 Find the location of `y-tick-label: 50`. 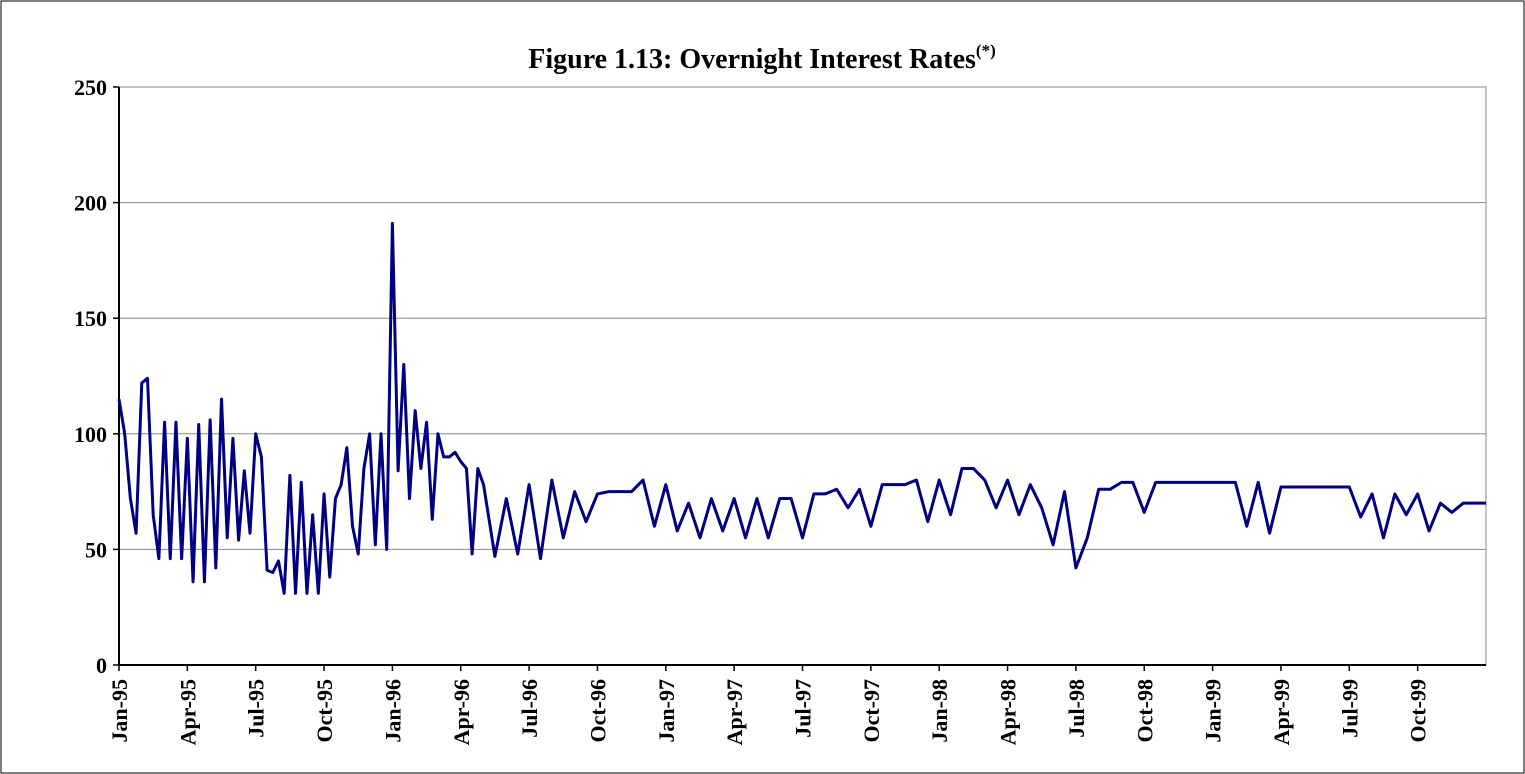

y-tick-label: 50 is located at coordinates (96, 549).